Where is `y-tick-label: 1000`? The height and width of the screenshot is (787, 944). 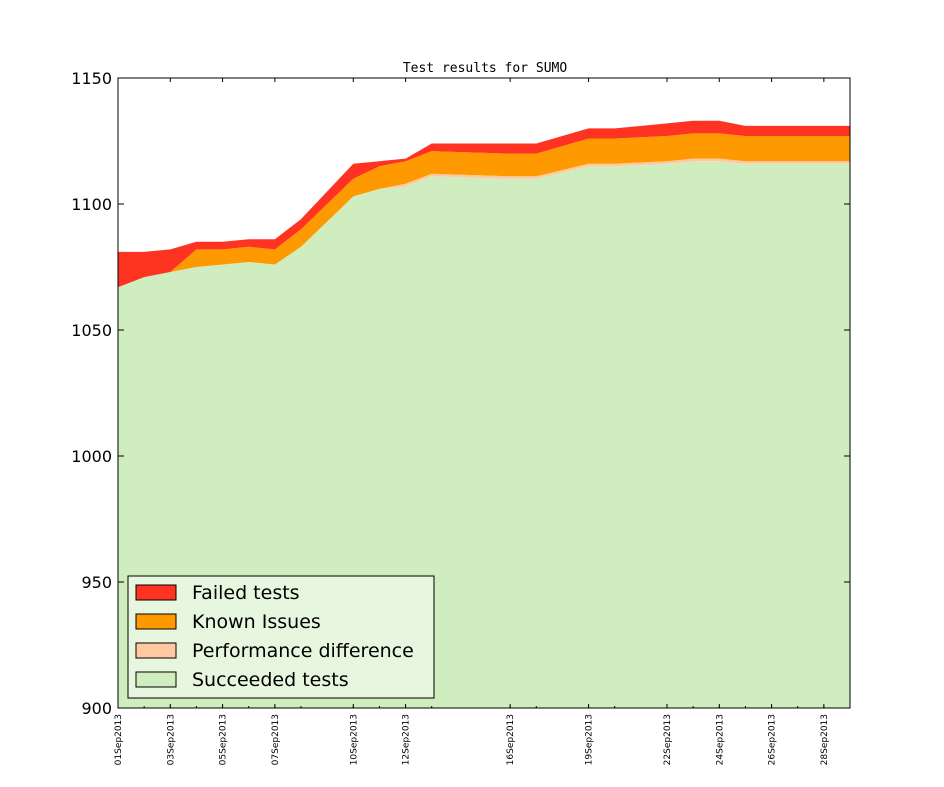 y-tick-label: 1000 is located at coordinates (91, 456).